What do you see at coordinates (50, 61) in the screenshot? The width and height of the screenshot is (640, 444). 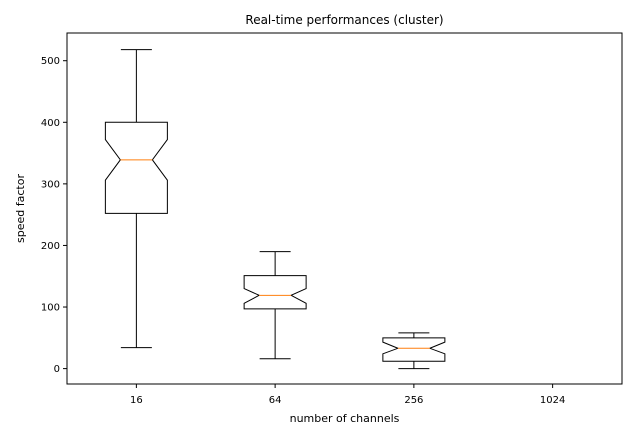 I see `y-tick-label: 500` at bounding box center [50, 61].